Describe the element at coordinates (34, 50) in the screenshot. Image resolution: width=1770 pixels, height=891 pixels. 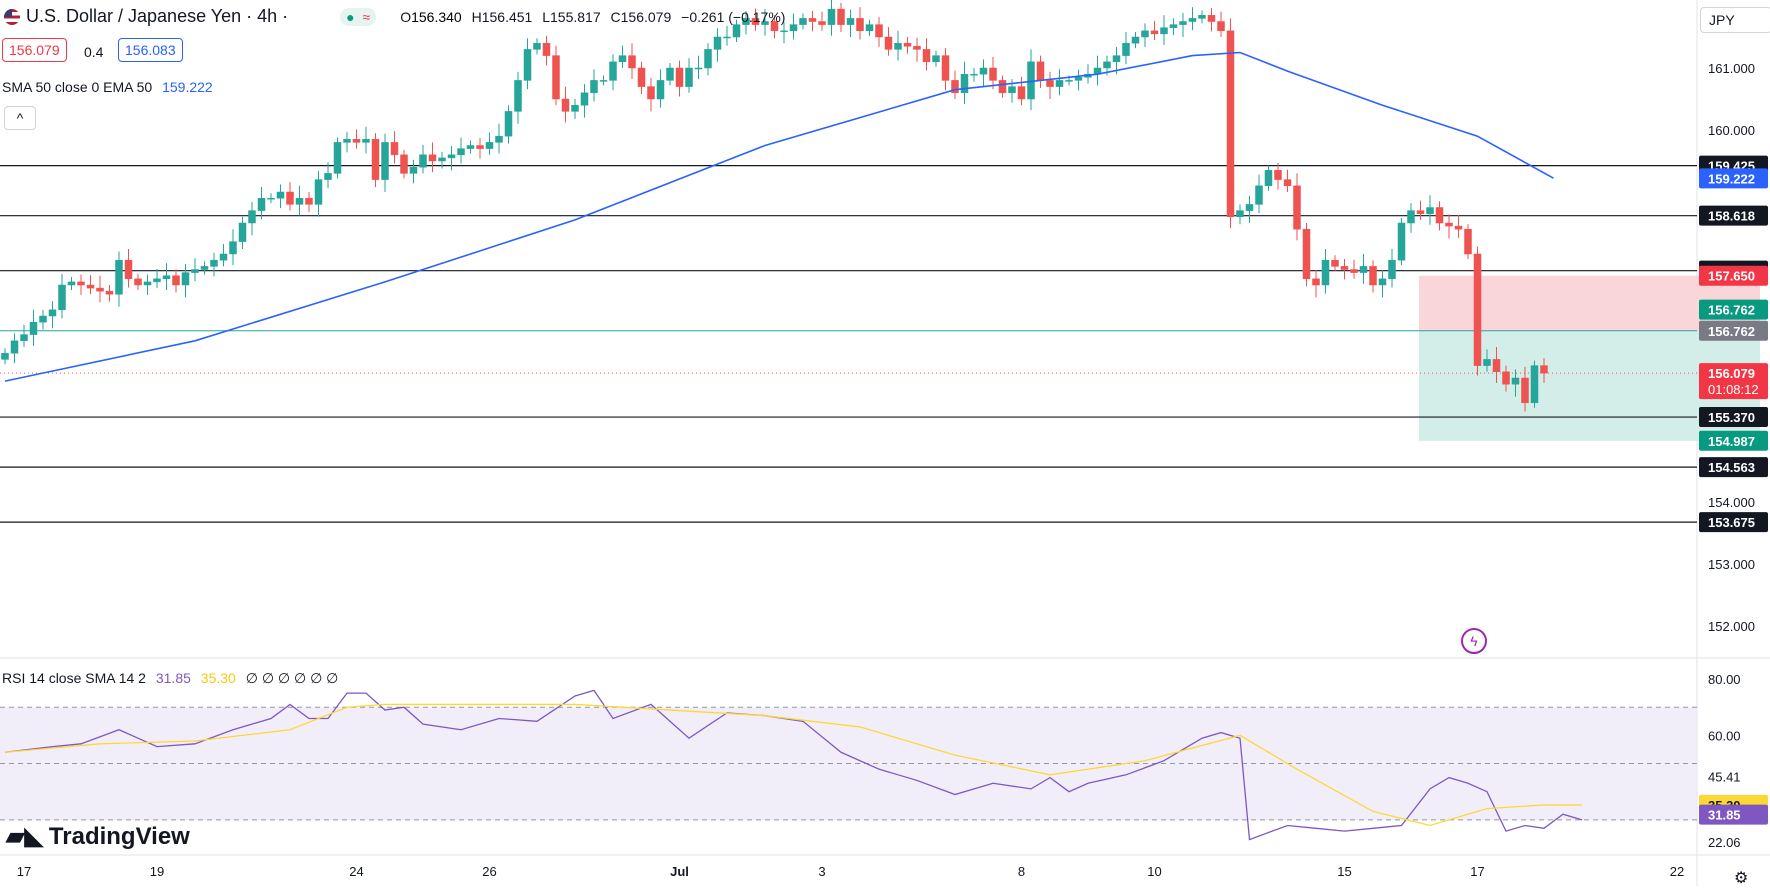
I see `bid-price-button: 156.079` at that location.